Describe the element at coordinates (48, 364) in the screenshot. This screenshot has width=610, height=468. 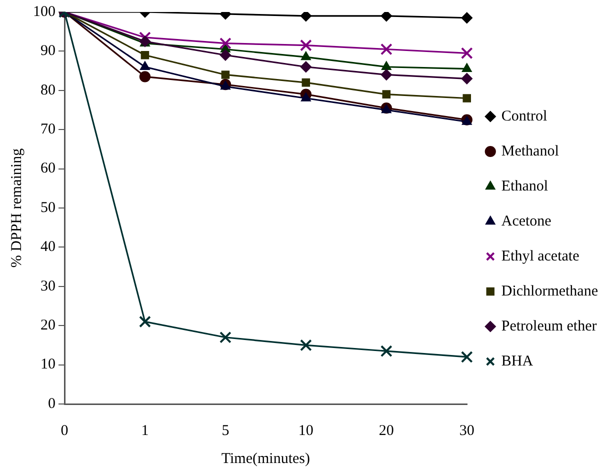
I see `y-tick-label: 10` at that location.